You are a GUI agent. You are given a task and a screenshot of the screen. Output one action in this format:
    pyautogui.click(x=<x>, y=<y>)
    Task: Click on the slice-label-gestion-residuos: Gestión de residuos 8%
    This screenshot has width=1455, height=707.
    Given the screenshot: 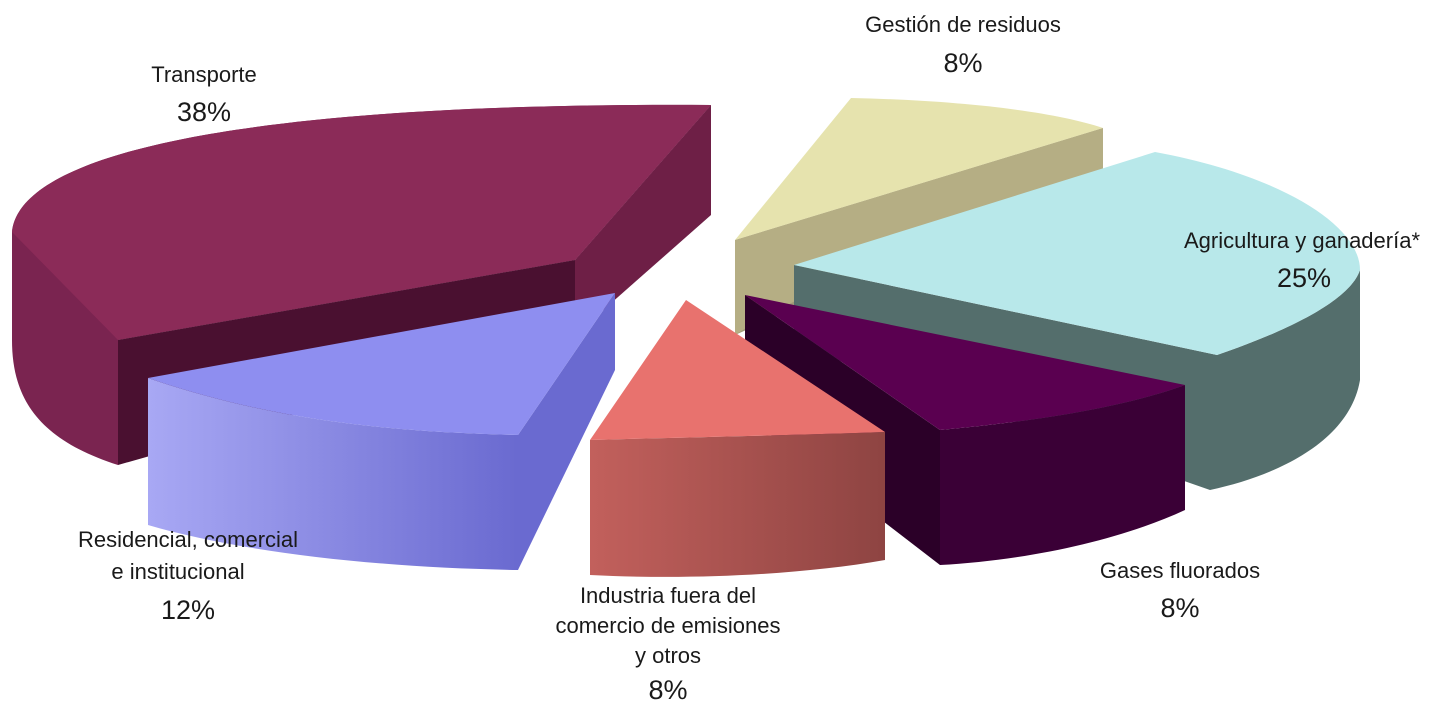 What is the action you would take?
    pyautogui.click(x=963, y=45)
    